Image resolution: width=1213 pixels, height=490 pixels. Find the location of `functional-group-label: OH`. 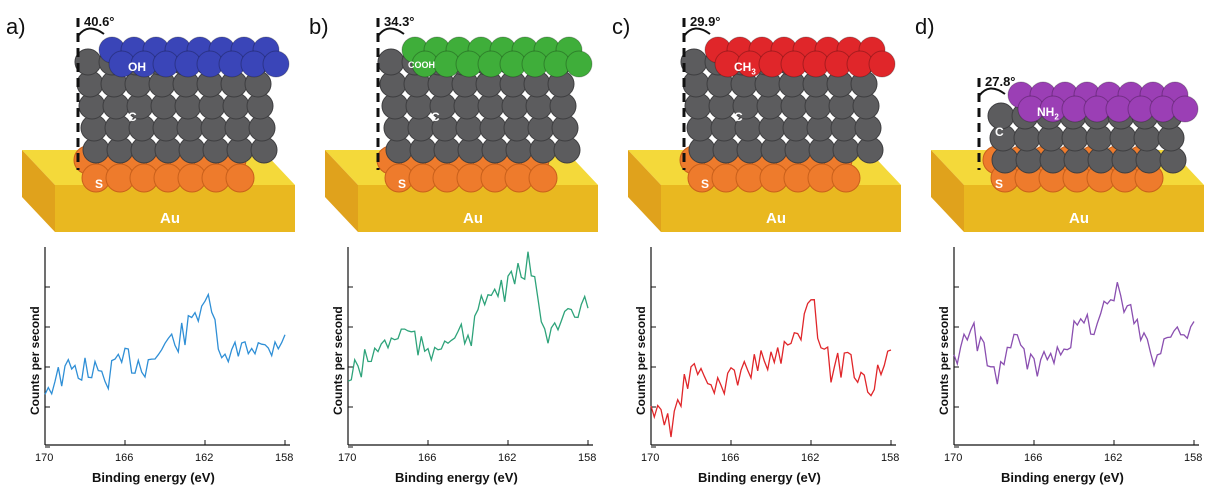

functional-group-label: OH is located at coordinates (137, 67).